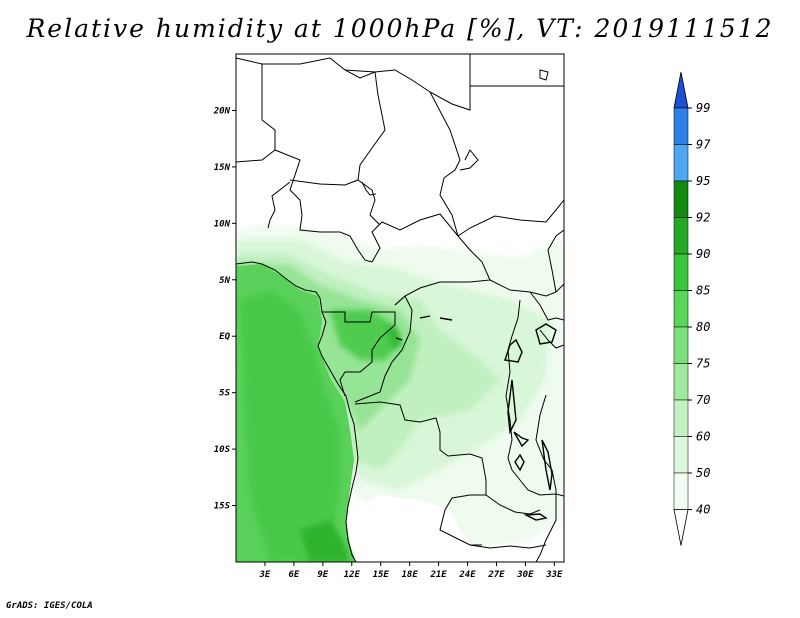 The width and height of the screenshot is (800, 618). What do you see at coordinates (438, 575) in the screenshot?
I see `lon-tick-label: 21E` at bounding box center [438, 575].